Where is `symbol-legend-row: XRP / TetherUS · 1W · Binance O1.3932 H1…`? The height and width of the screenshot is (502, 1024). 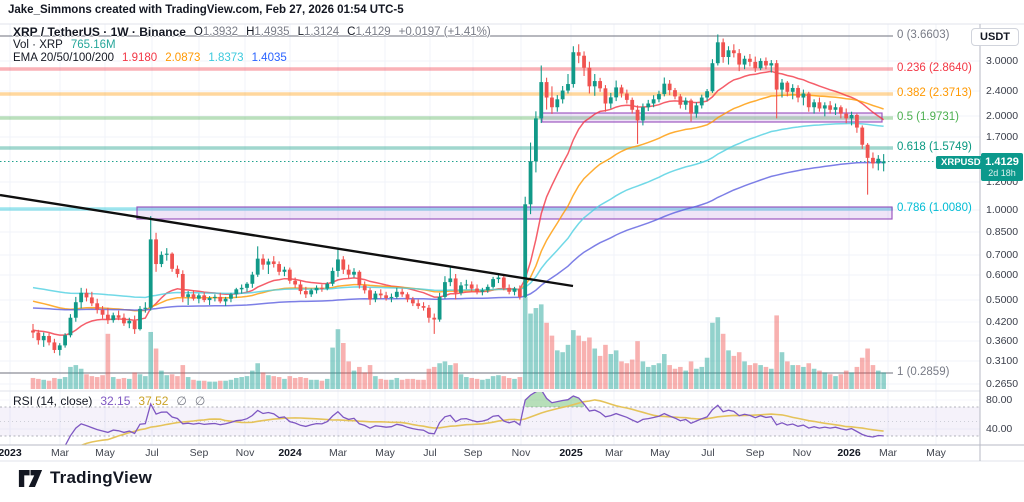
symbol-legend-row: XRP / TetherUS · 1W · Binance O1.3932 H1… is located at coordinates (252, 32).